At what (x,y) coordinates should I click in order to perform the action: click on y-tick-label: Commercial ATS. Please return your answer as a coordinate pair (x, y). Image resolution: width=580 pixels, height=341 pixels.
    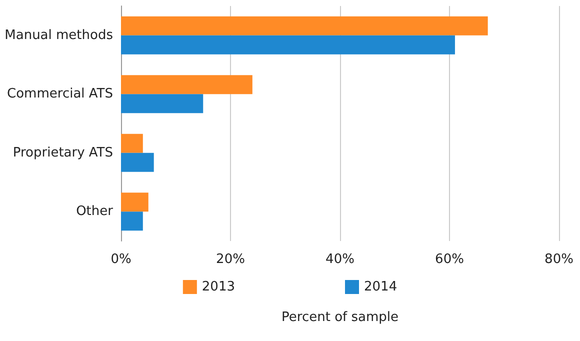
    Looking at the image, I should click on (60, 94).